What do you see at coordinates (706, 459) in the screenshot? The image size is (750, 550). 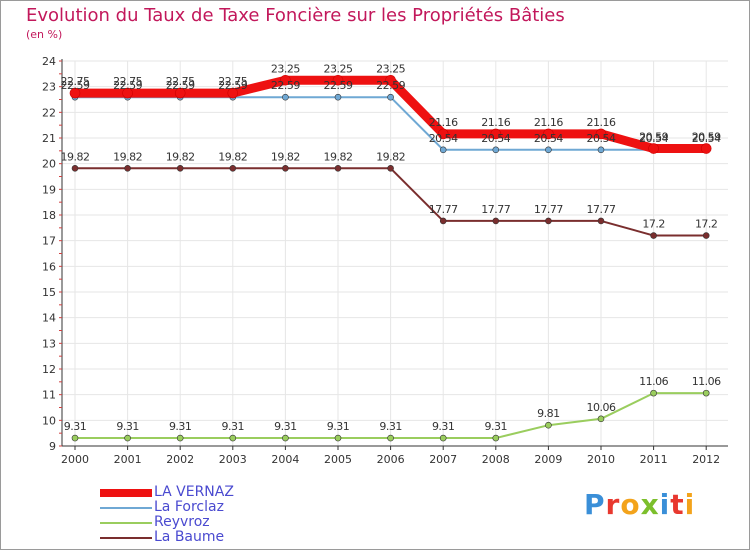 I see `x-tick-label: 2012` at bounding box center [706, 459].